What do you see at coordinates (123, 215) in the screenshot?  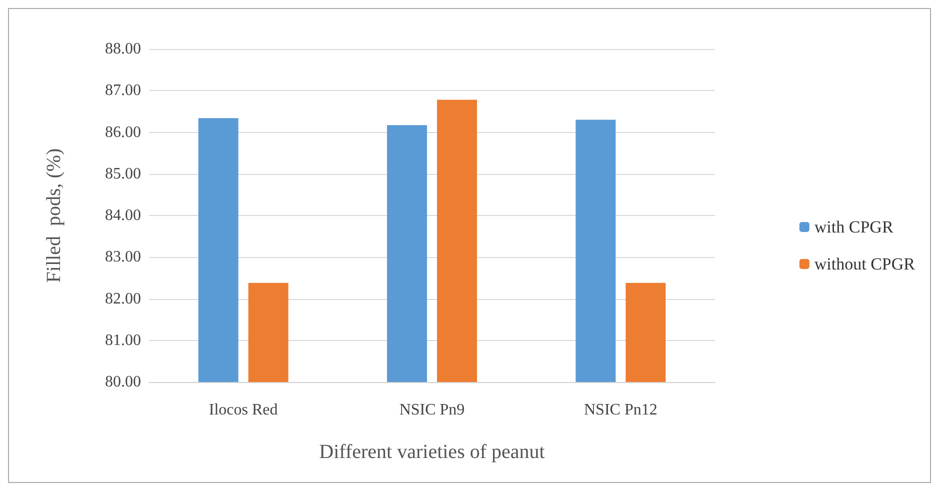 I see `y-tick-label: 84.00` at bounding box center [123, 215].